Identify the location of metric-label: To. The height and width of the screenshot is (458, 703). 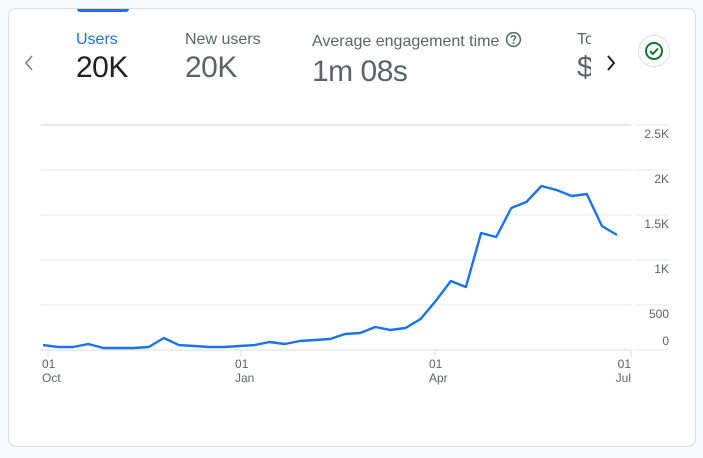
(584, 39).